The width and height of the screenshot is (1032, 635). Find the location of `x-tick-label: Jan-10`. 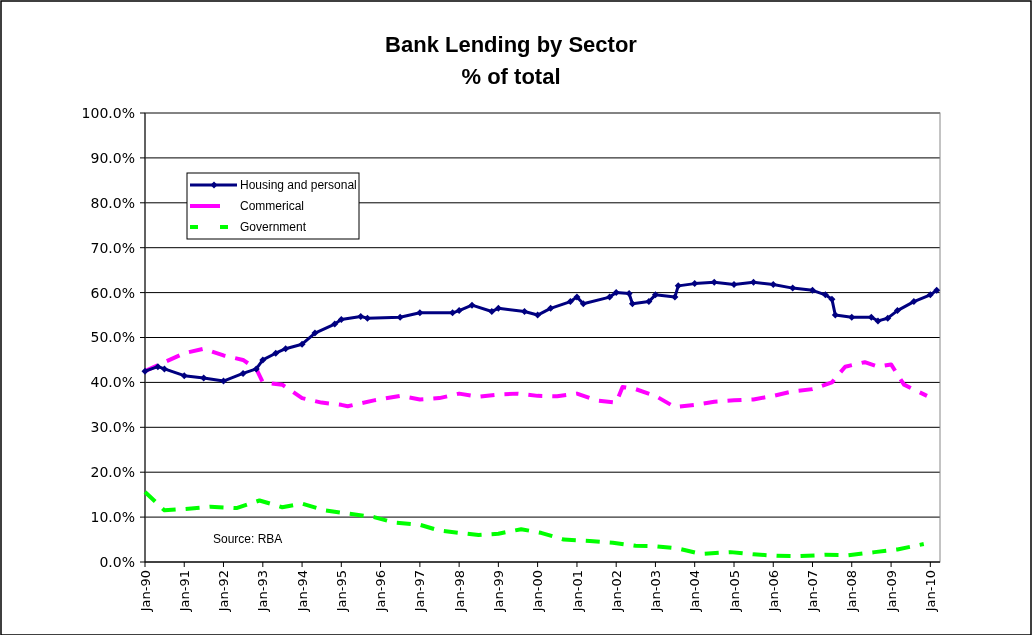

x-tick-label: Jan-10 is located at coordinates (930, 591).